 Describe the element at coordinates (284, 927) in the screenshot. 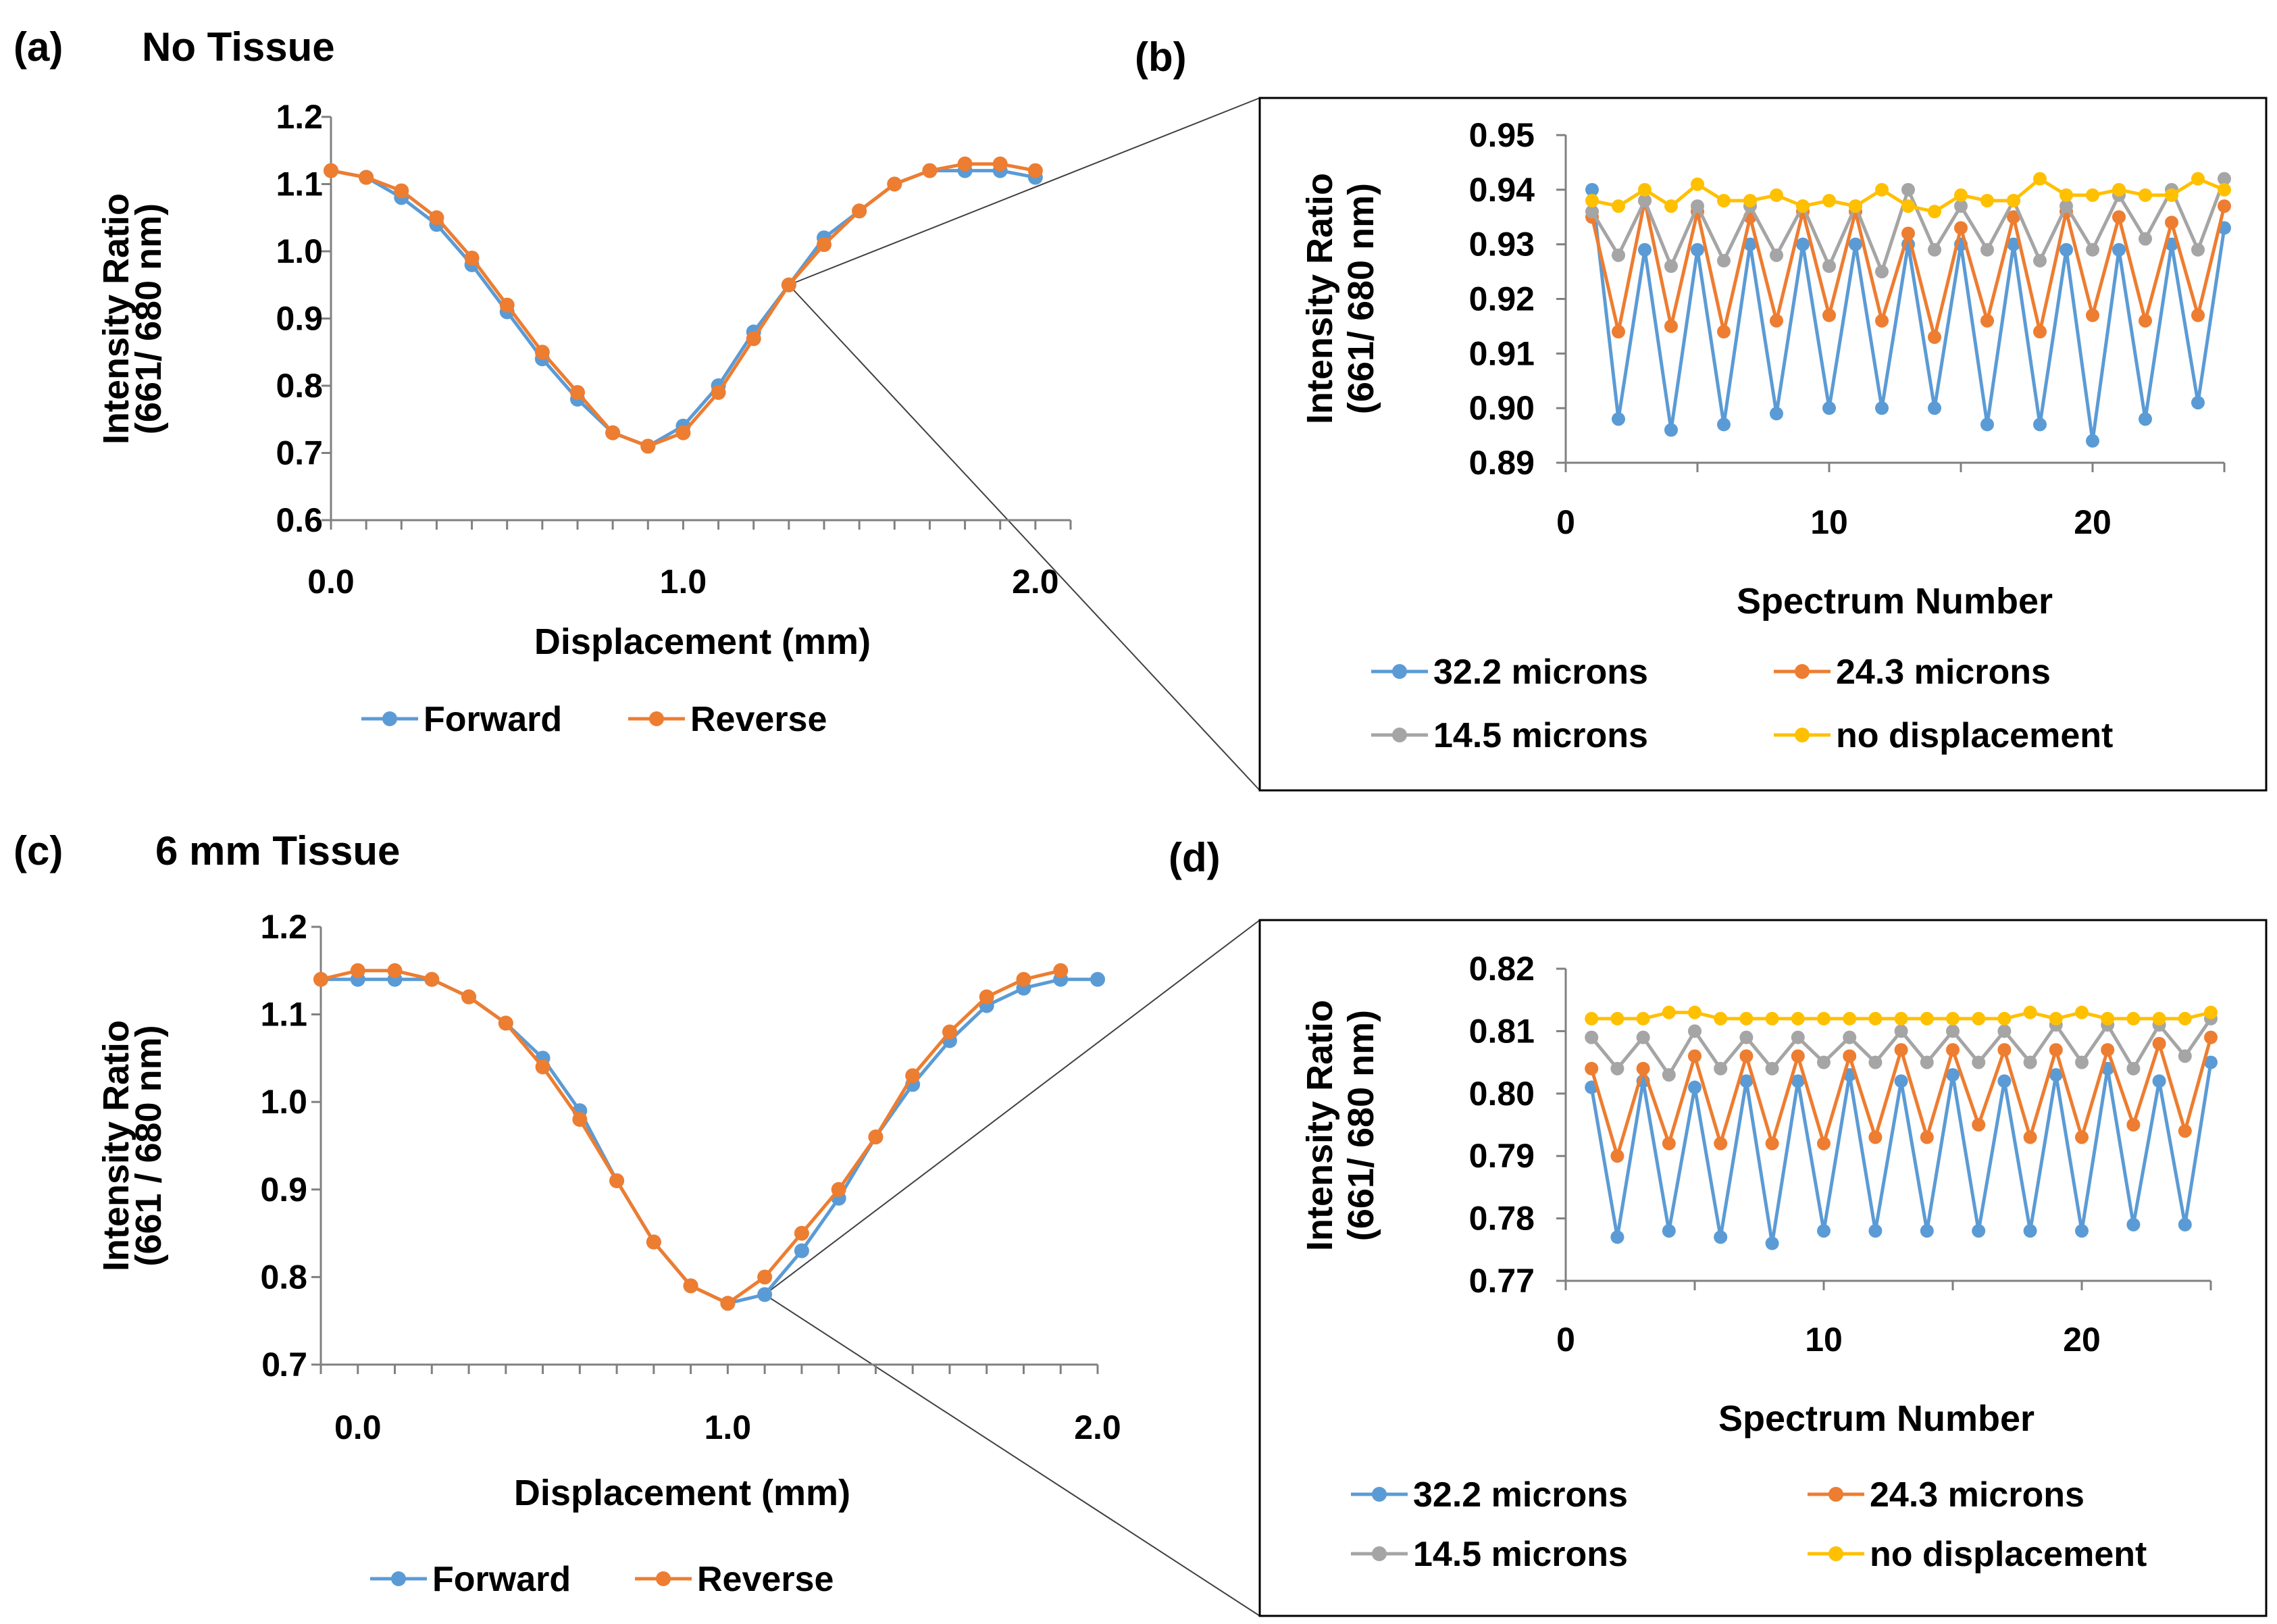

I see `y-tick-label: 1.2` at that location.